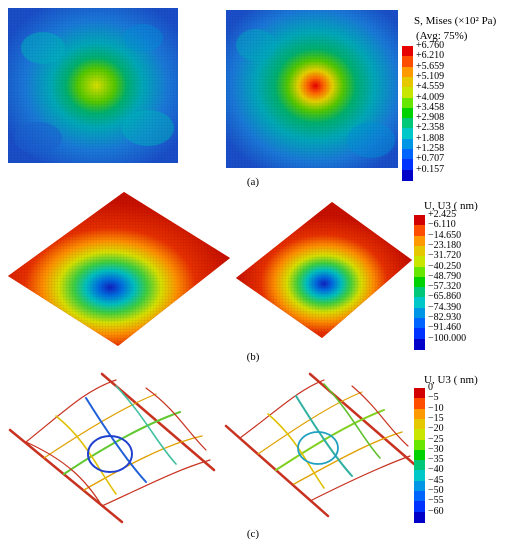  Describe the element at coordinates (430, 107) in the screenshot. I see `legend-a-value: +3.458` at that location.